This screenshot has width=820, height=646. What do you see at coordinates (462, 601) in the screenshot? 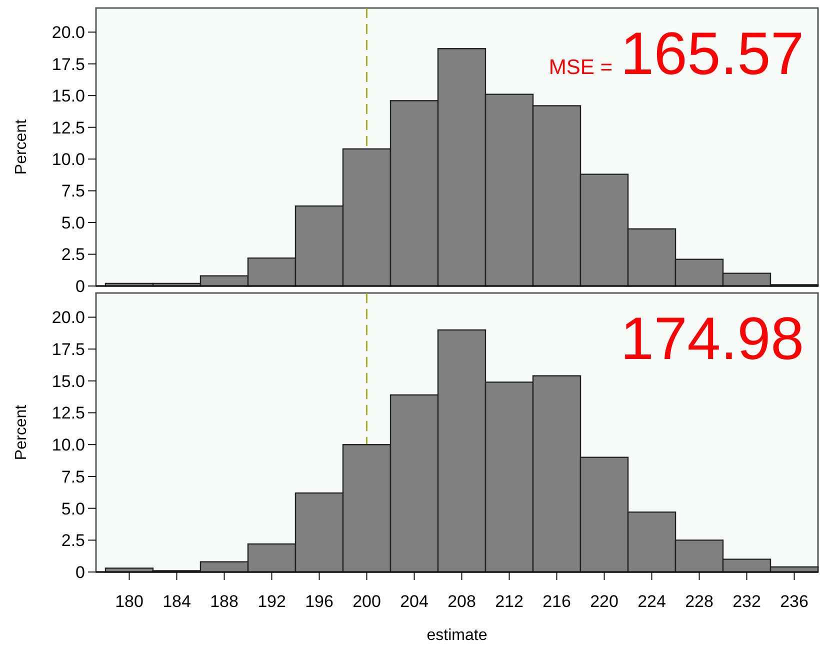
I see `x-tick-label: 208` at bounding box center [462, 601].